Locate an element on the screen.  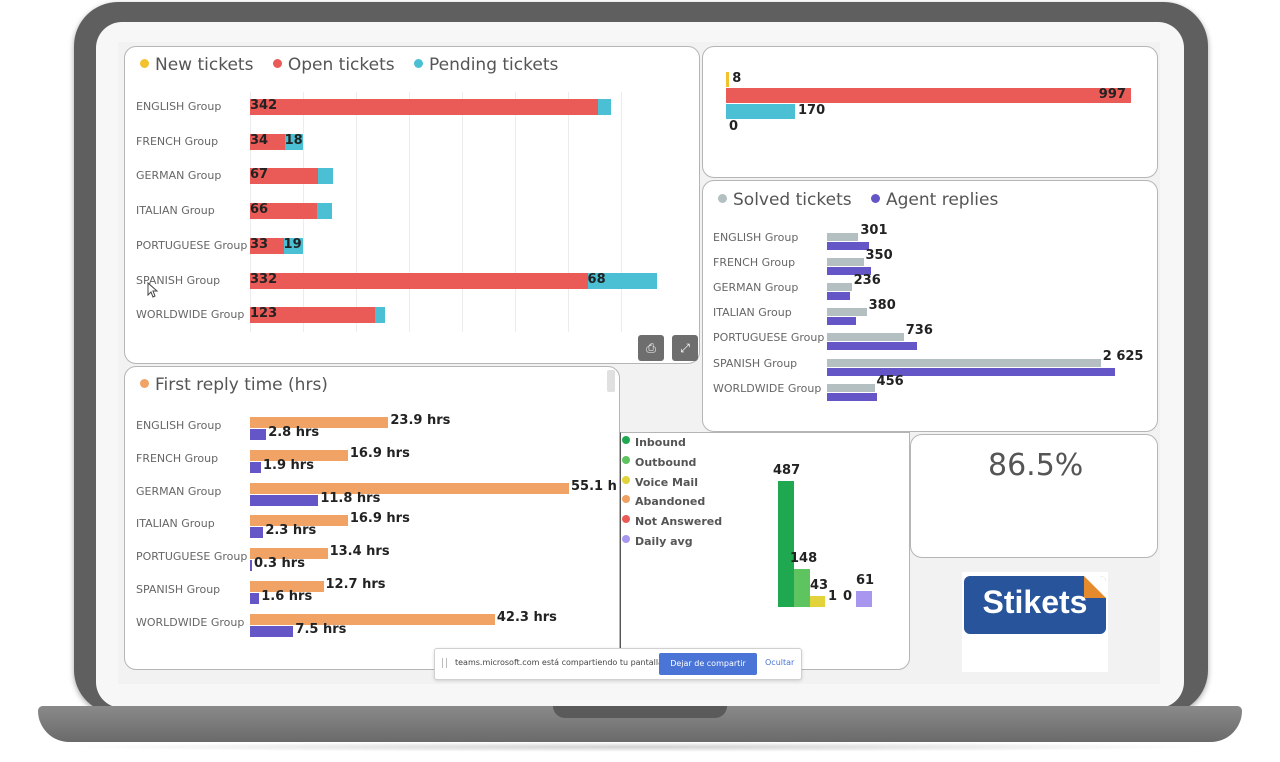
data-label: 236 is located at coordinates (867, 281).